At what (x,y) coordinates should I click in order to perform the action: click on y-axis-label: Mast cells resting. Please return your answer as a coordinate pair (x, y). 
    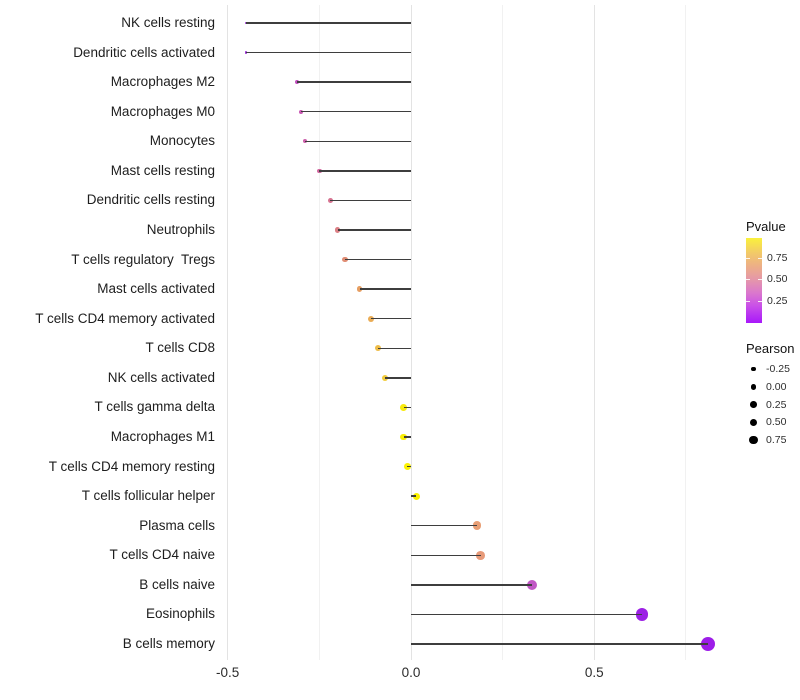
    Looking at the image, I should click on (162, 170).